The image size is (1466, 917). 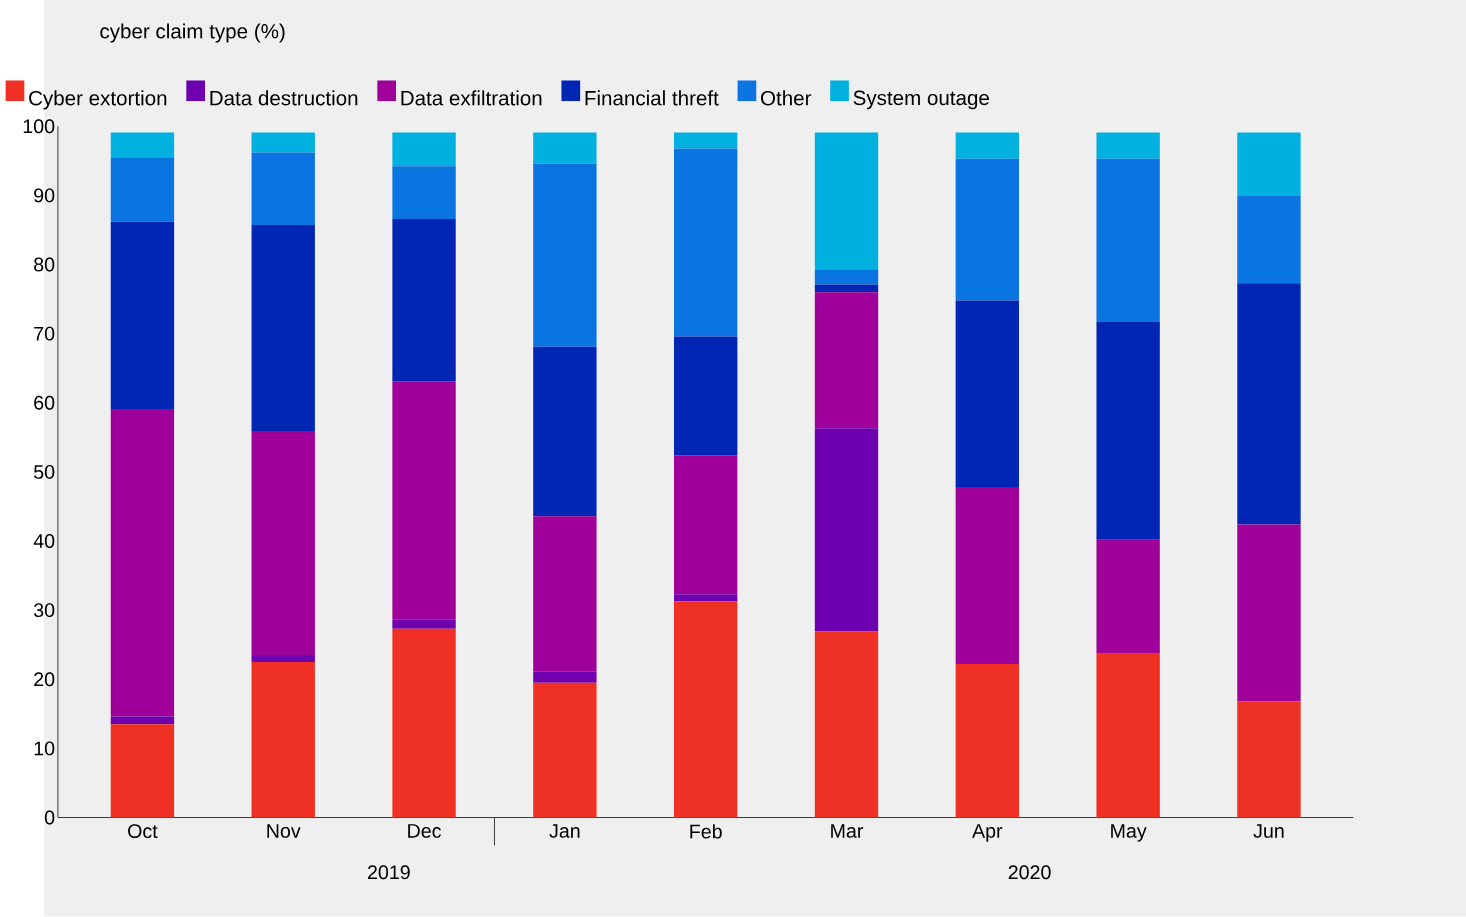 What do you see at coordinates (424, 831) in the screenshot?
I see `x-tick-label: Dec` at bounding box center [424, 831].